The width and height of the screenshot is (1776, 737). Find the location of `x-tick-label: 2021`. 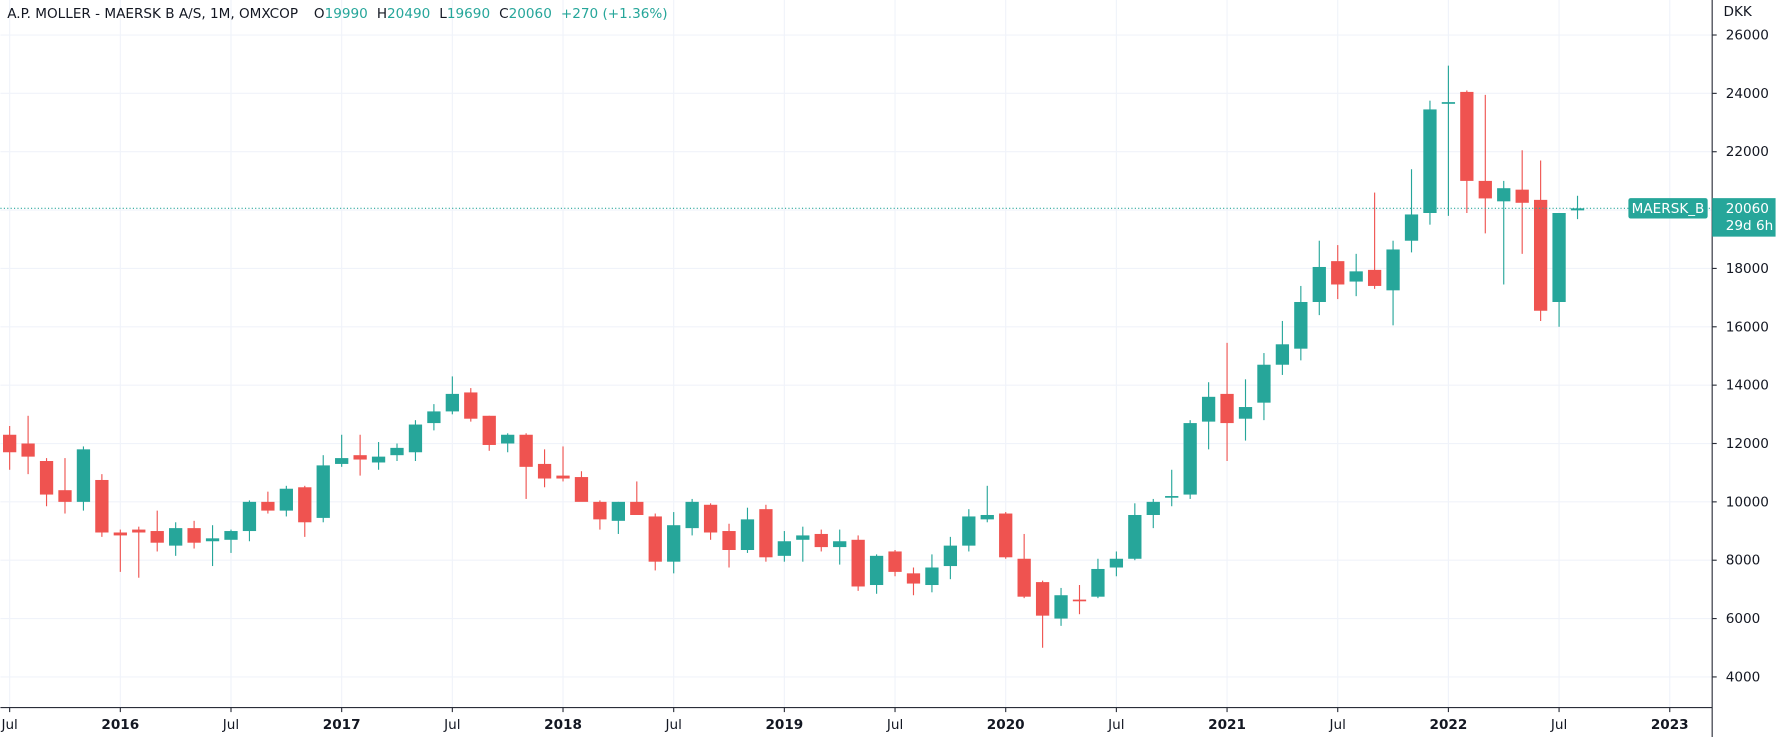

x-tick-label: 2021 is located at coordinates (1227, 725).